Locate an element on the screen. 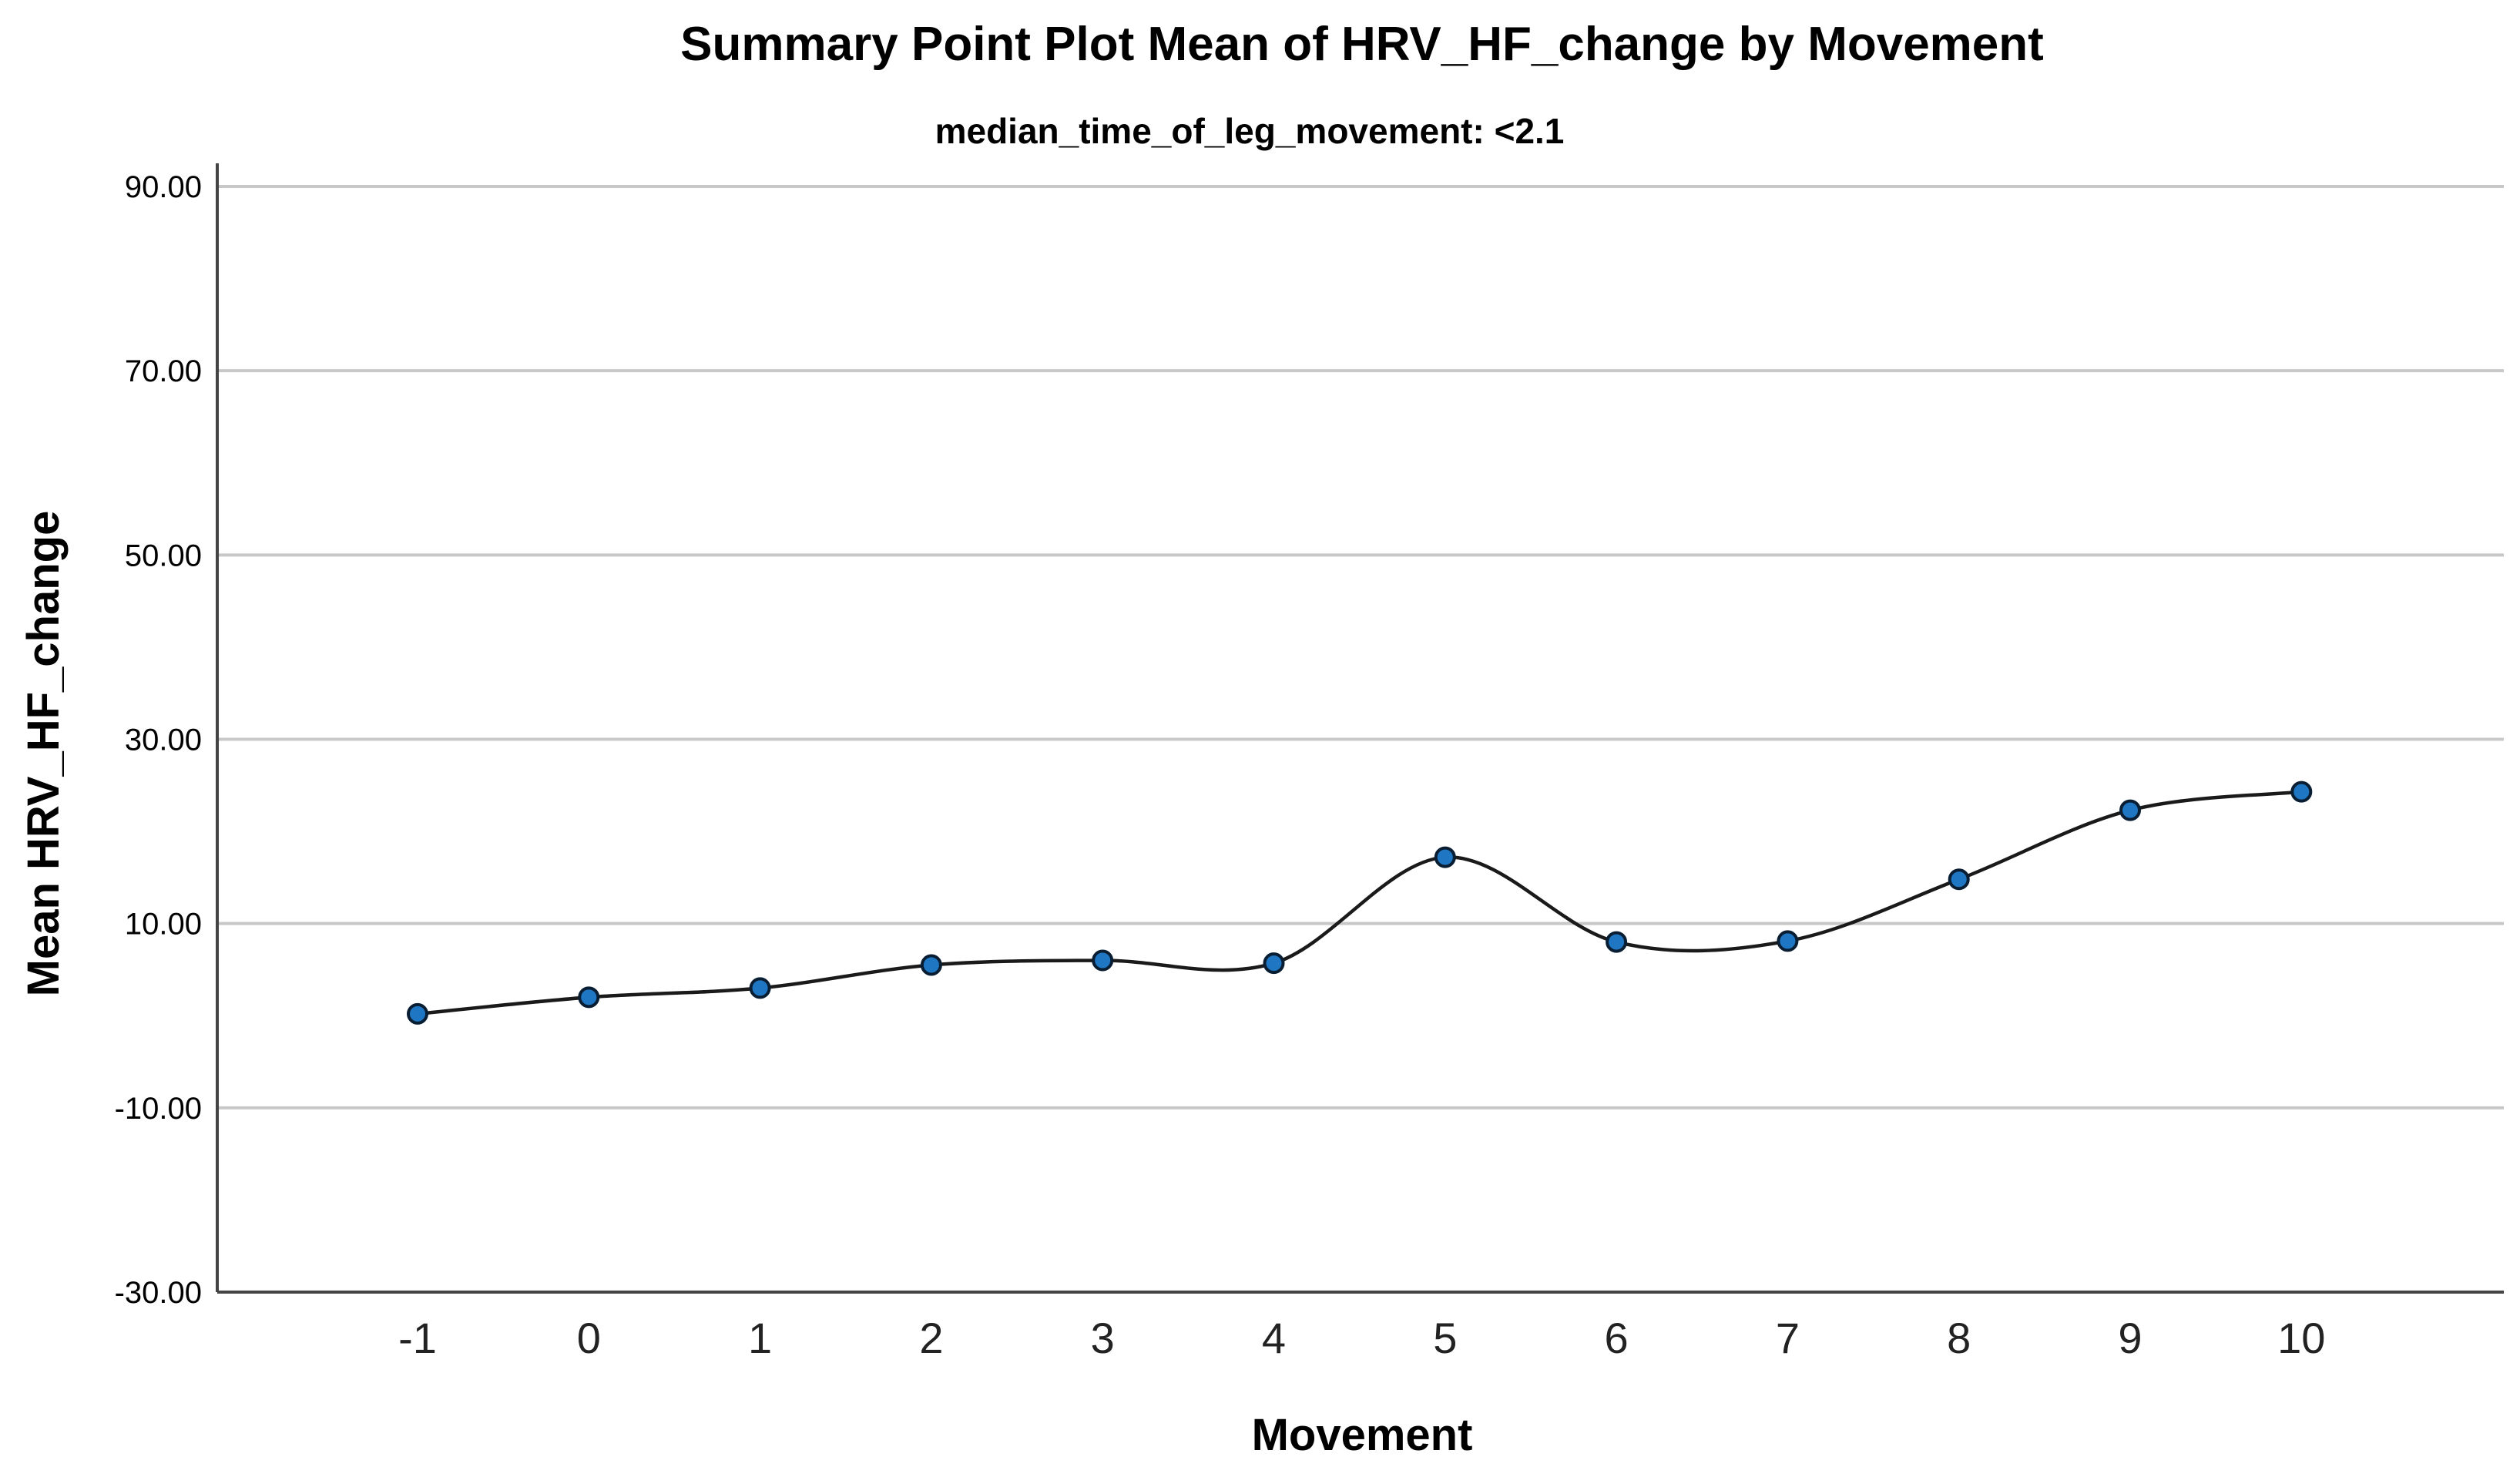 This screenshot has width=2520, height=1467. x-tick-label: 9 is located at coordinates (2130, 1338).